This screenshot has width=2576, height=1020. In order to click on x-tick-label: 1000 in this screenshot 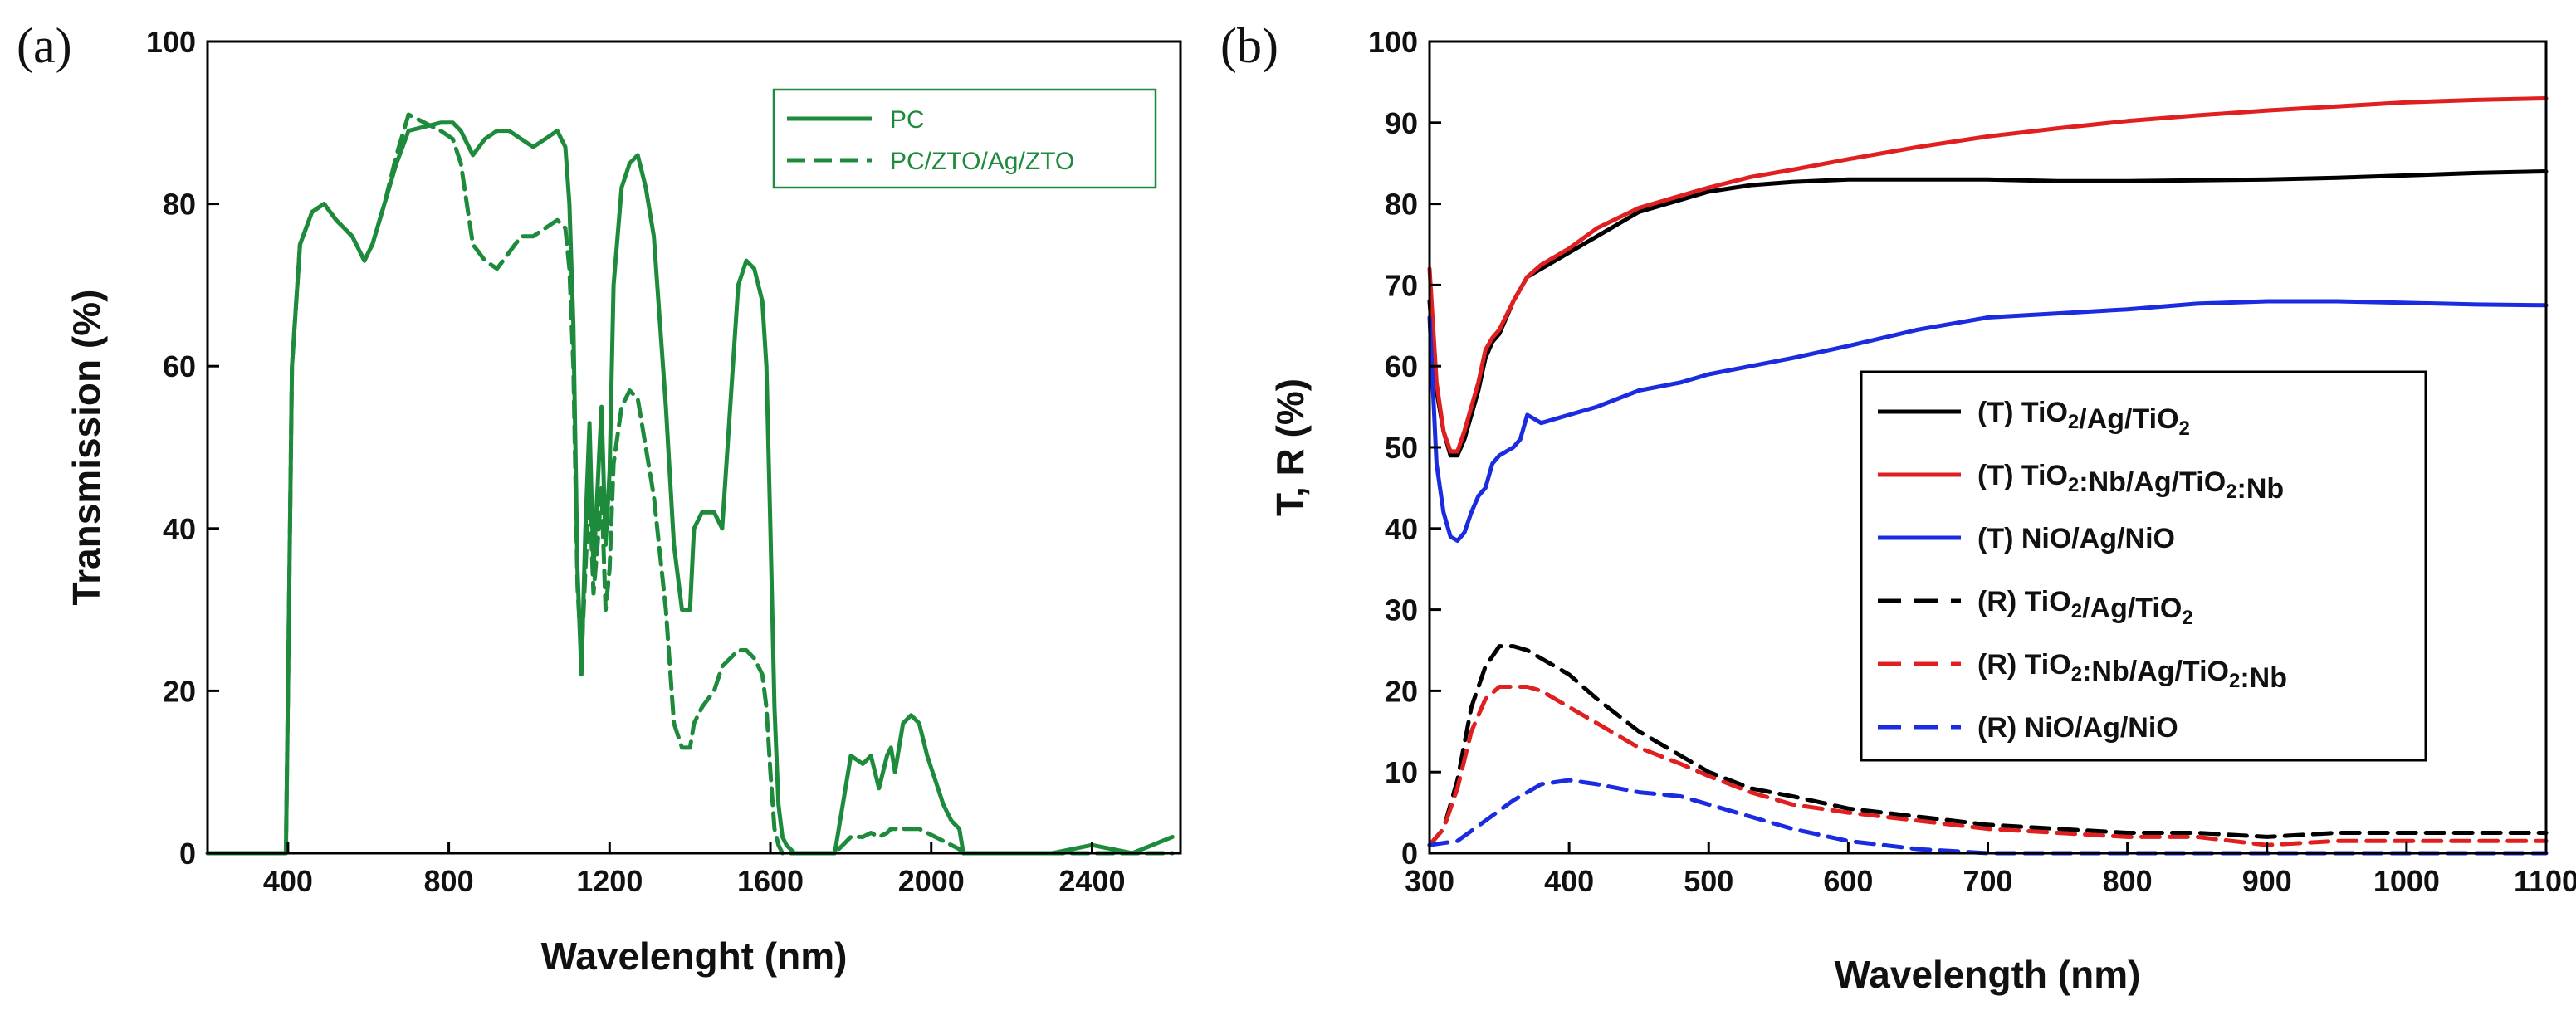, I will do `click(2406, 881)`.